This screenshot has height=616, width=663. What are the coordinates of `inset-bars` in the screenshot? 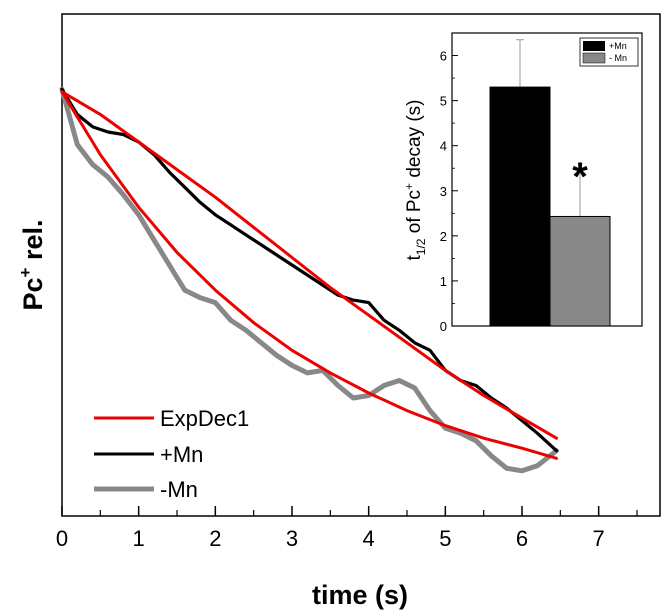 It's located at (550, 183).